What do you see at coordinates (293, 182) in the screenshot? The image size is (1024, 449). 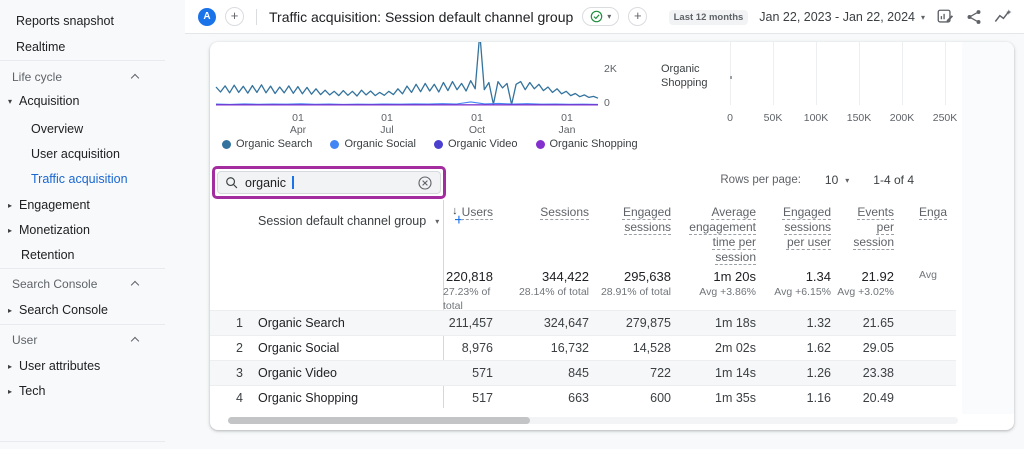 I see `text-cursor` at bounding box center [293, 182].